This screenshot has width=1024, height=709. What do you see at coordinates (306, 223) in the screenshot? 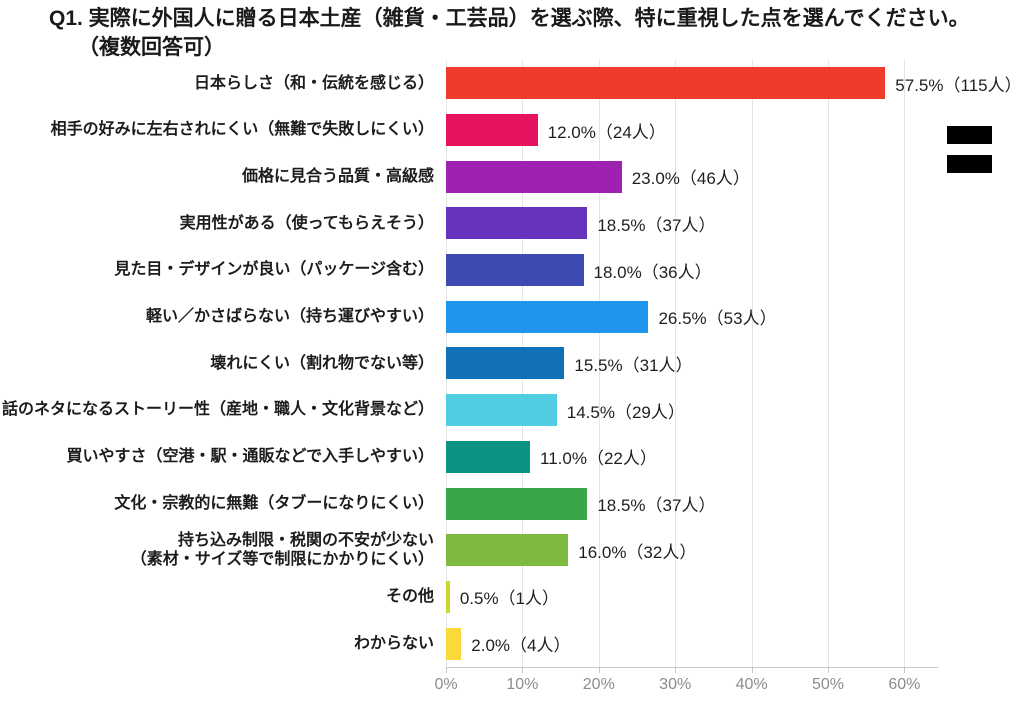
I see `category-label: 実用性がある（使ってもらえそう）` at bounding box center [306, 223].